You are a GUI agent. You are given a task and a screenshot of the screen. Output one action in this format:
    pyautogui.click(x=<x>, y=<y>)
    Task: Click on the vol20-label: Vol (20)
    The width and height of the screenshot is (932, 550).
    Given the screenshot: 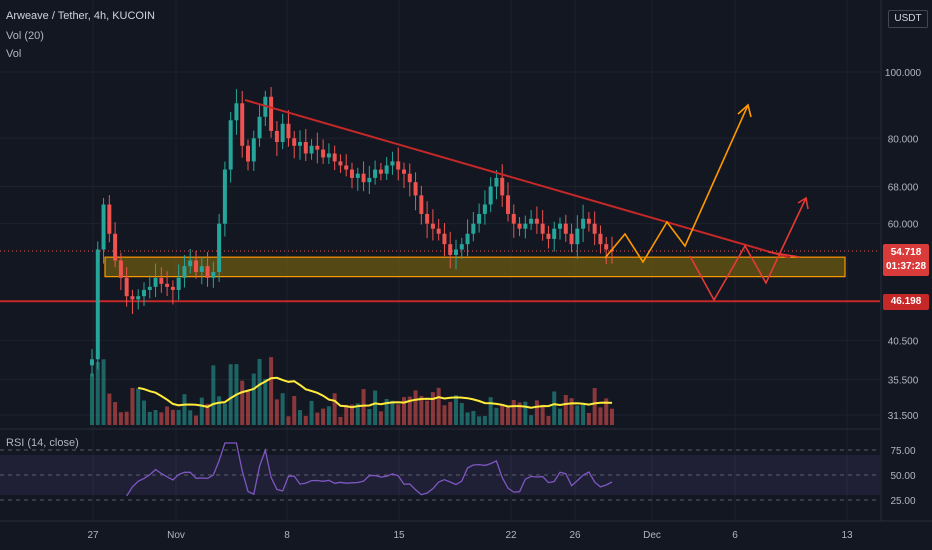 What is the action you would take?
    pyautogui.click(x=25, y=36)
    